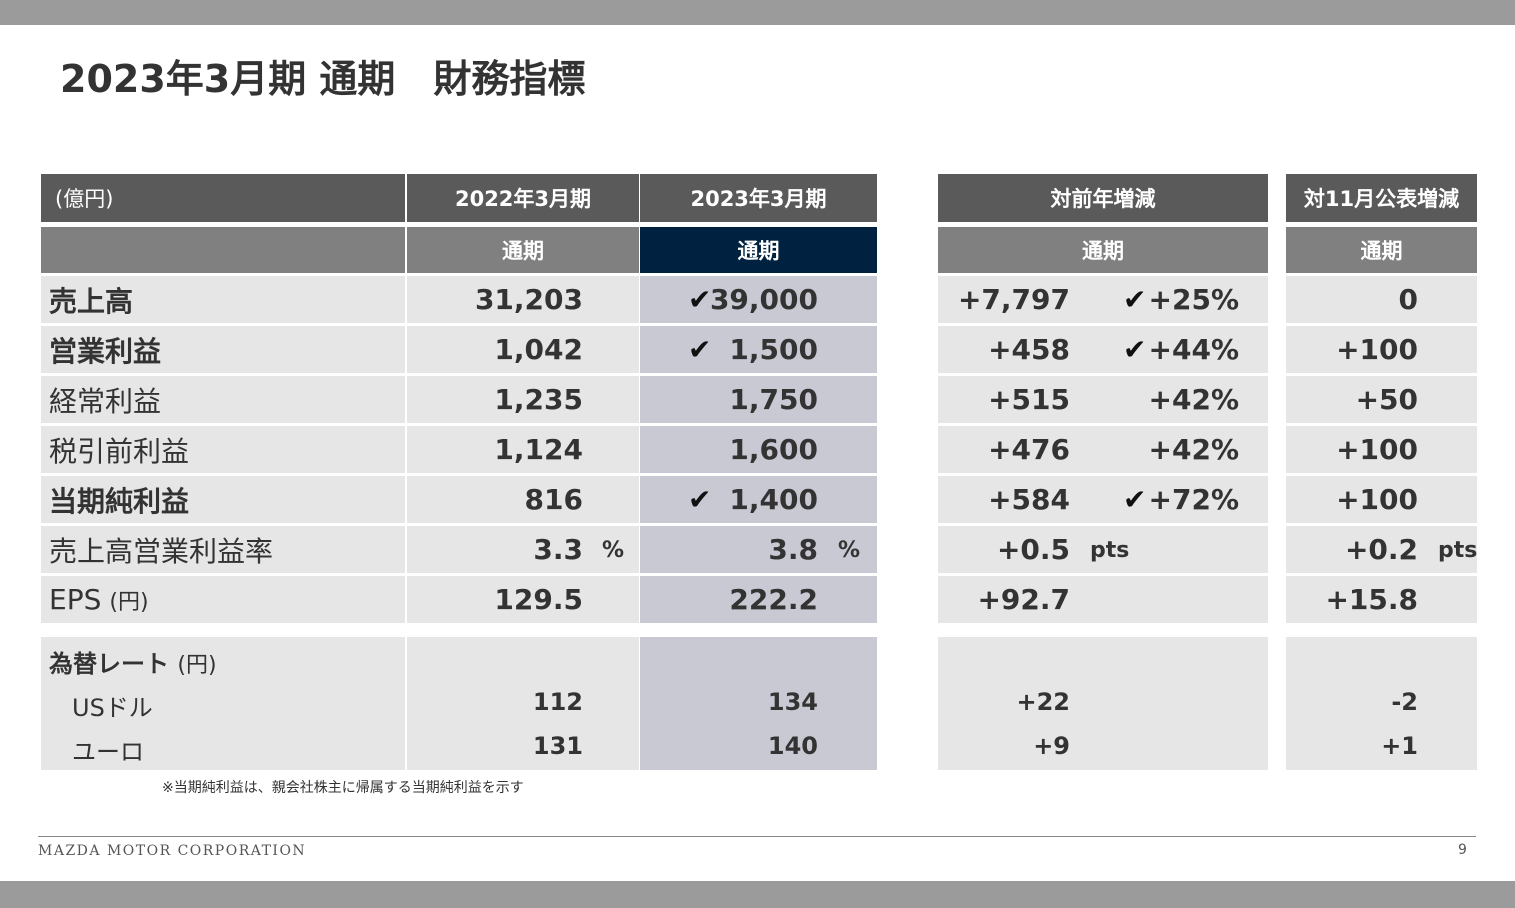 The height and width of the screenshot is (908, 1515). Describe the element at coordinates (1029, 499) in the screenshot. I see `yoy-abs-value: +584` at that location.